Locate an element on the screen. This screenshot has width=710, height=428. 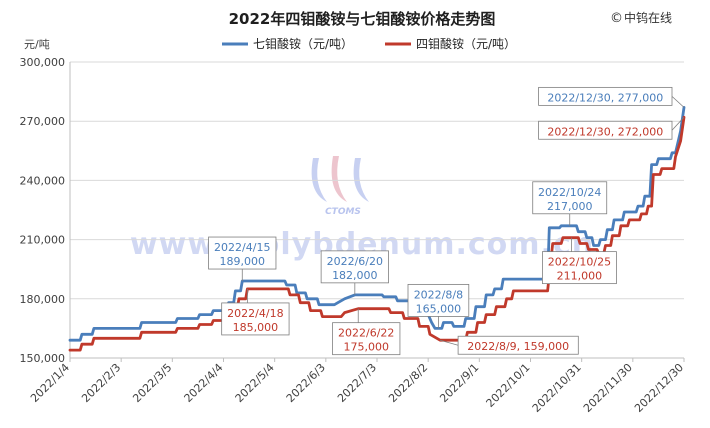
legend-label: 七钼酸铵（元/吨） is located at coordinates (303, 43).